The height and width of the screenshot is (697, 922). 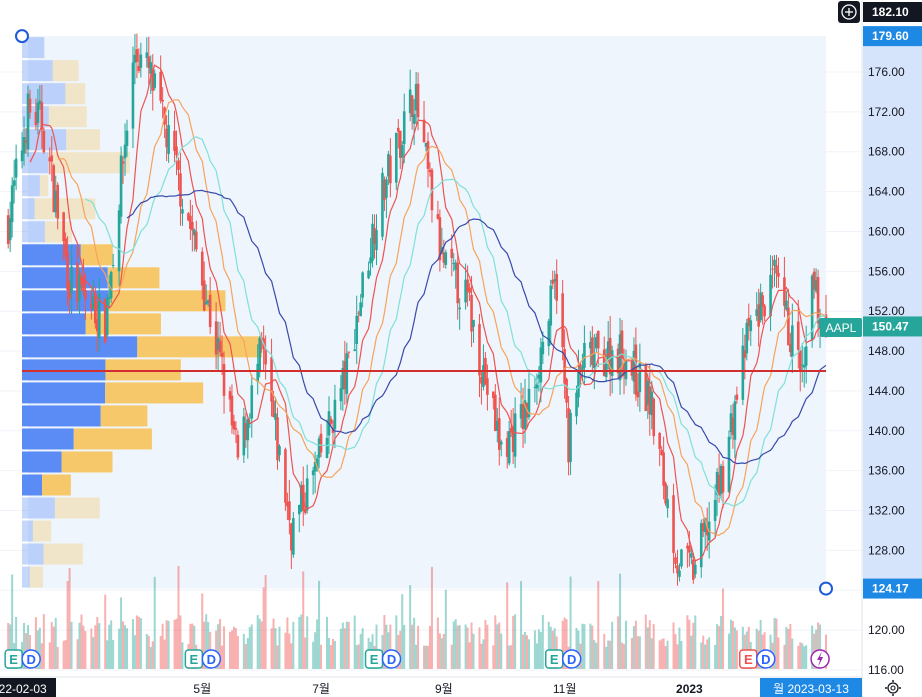 What do you see at coordinates (849, 12) in the screenshot?
I see `add-button` at bounding box center [849, 12].